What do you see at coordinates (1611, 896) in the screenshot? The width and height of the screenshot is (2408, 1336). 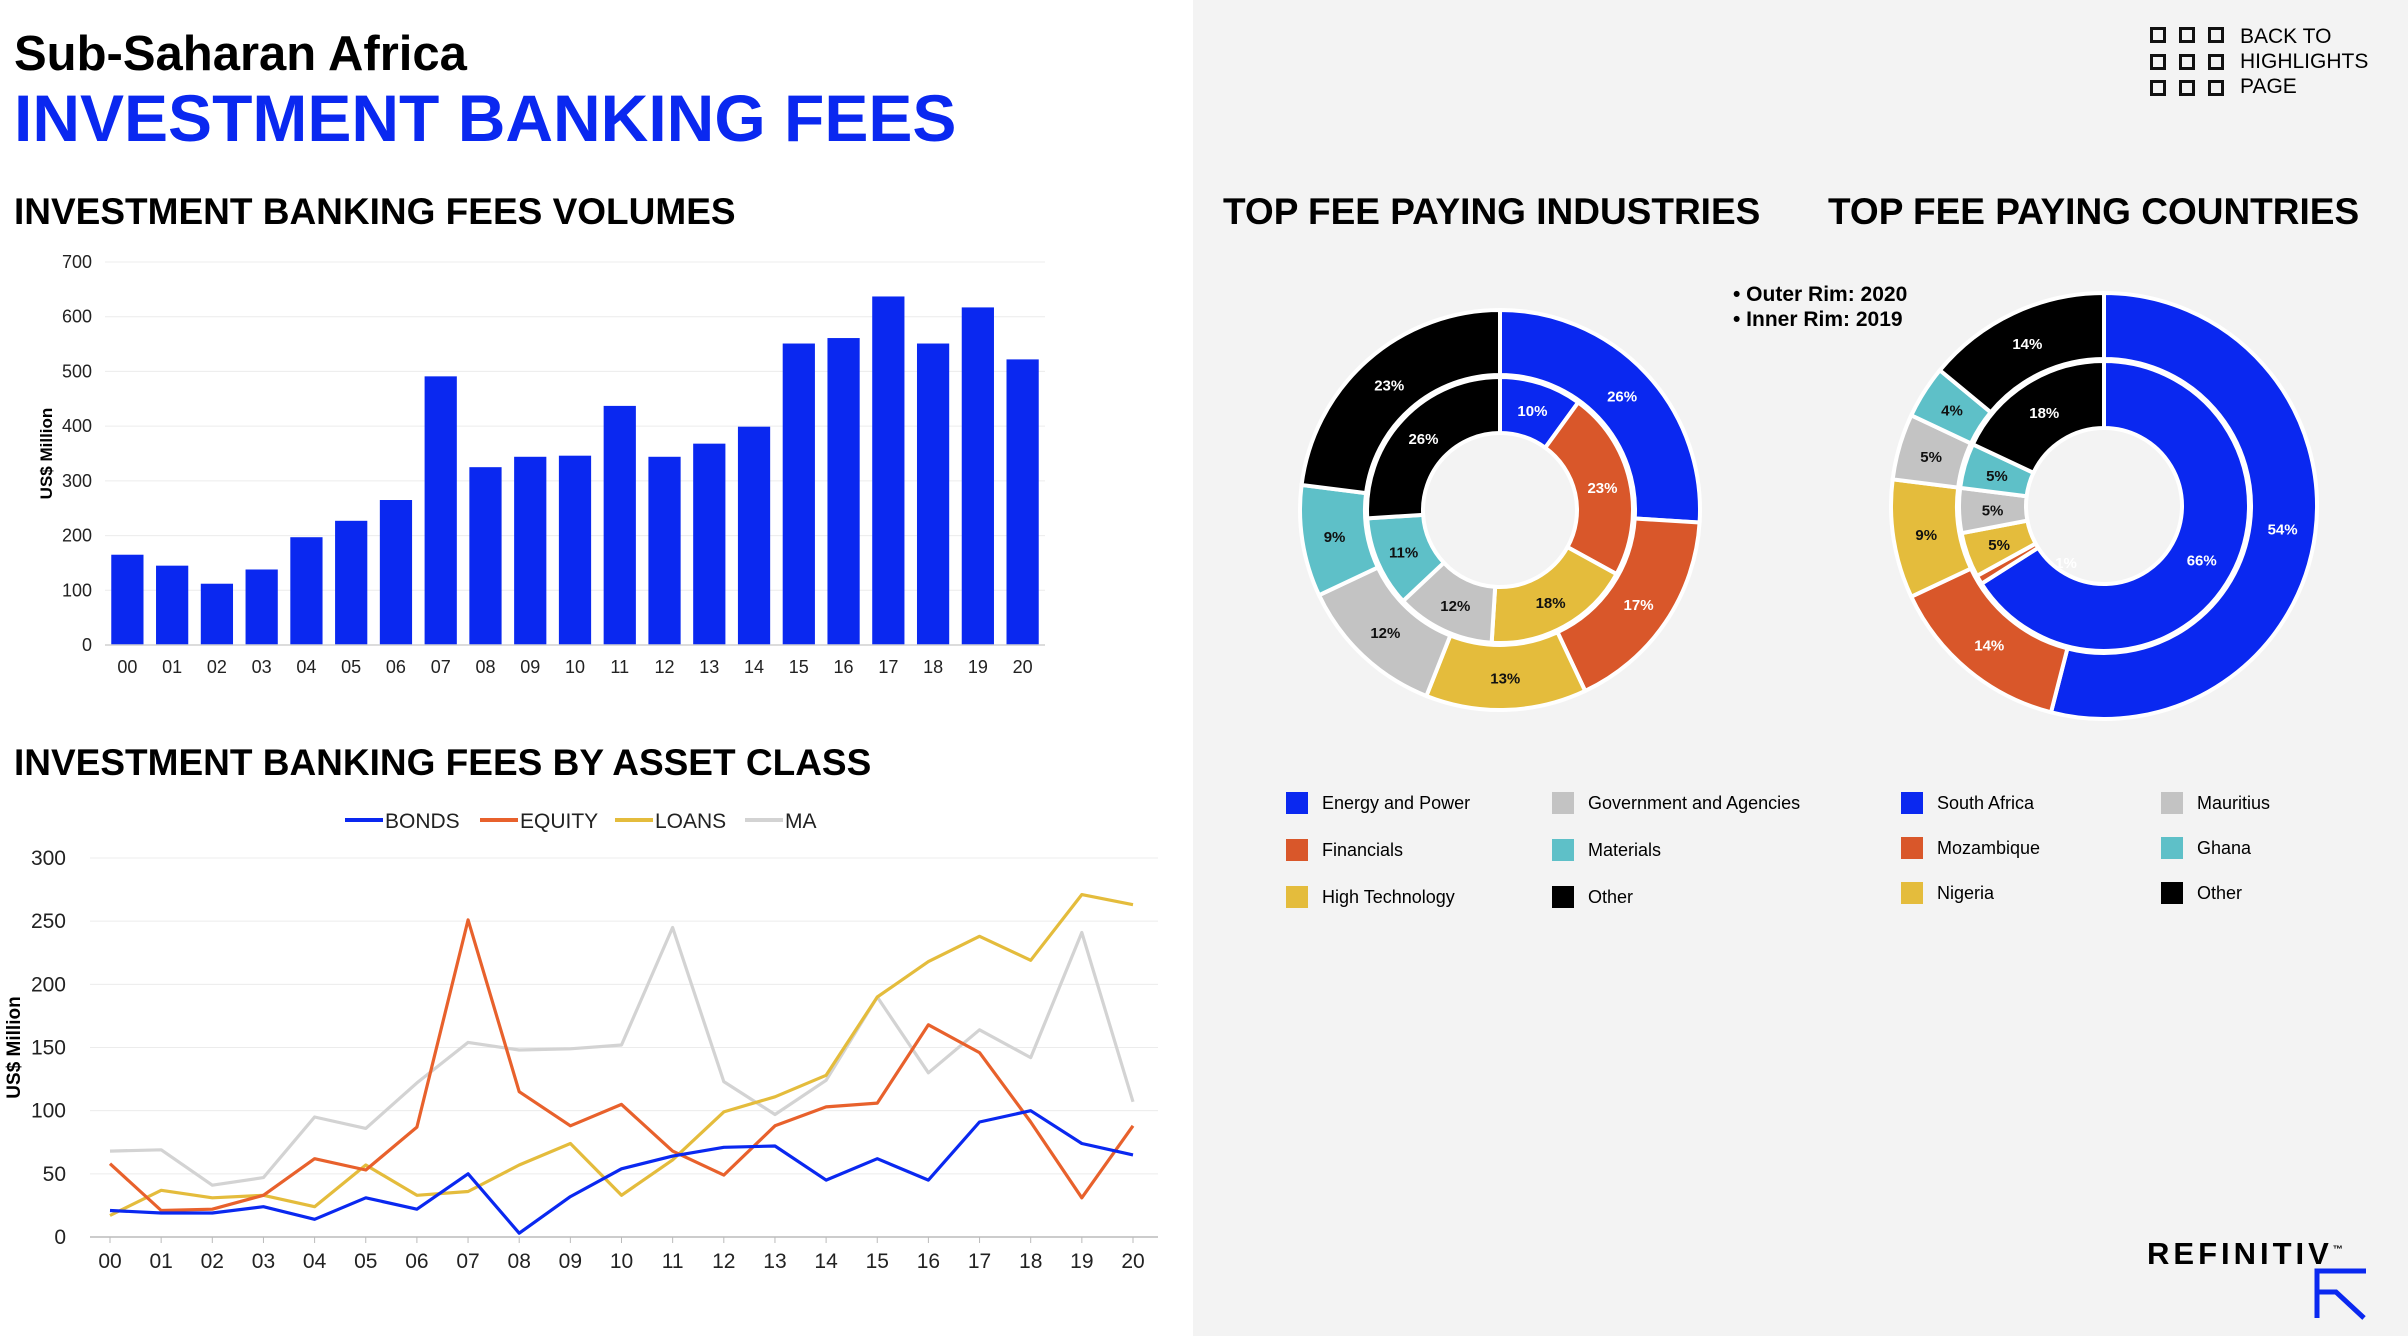 I see `legend-label: Other` at bounding box center [1611, 896].